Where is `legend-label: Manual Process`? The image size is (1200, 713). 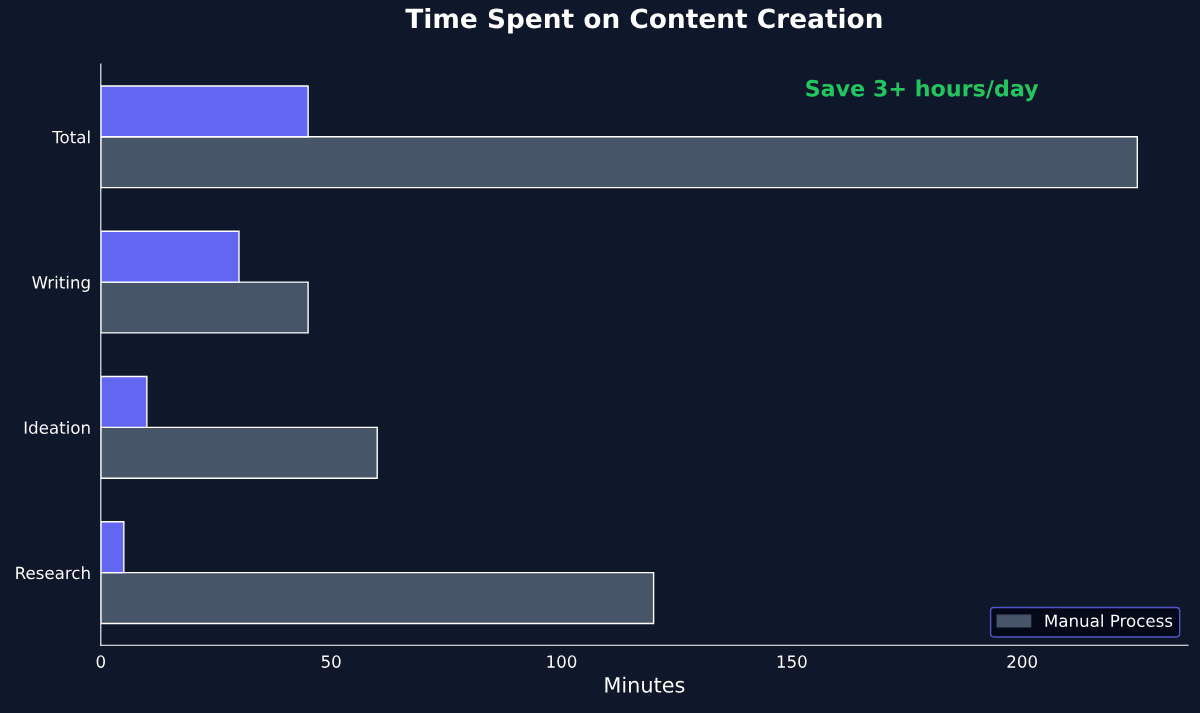
legend-label: Manual Process is located at coordinates (1109, 621).